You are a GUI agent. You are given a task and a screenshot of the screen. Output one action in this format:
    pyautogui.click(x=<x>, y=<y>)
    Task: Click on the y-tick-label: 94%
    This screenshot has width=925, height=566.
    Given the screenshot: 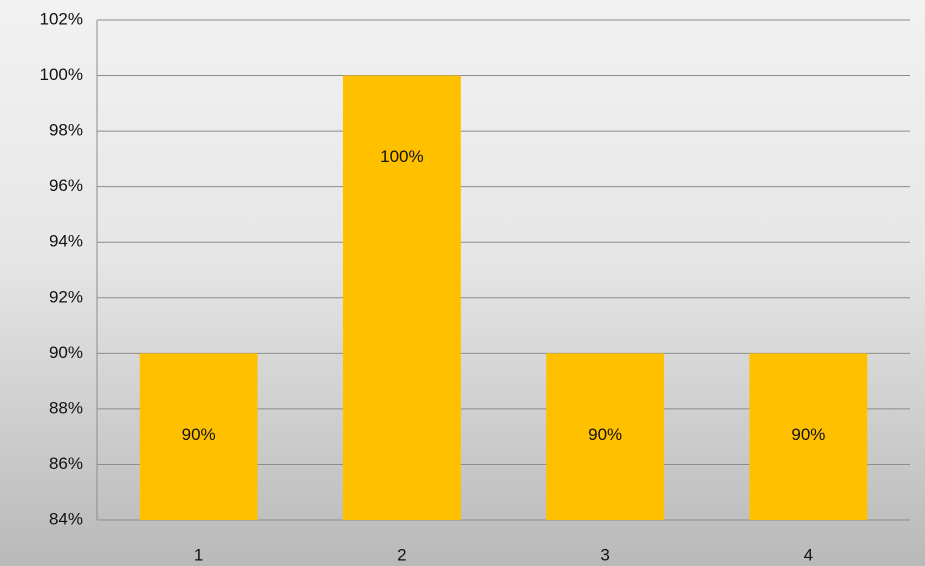 What is the action you would take?
    pyautogui.click(x=66, y=241)
    